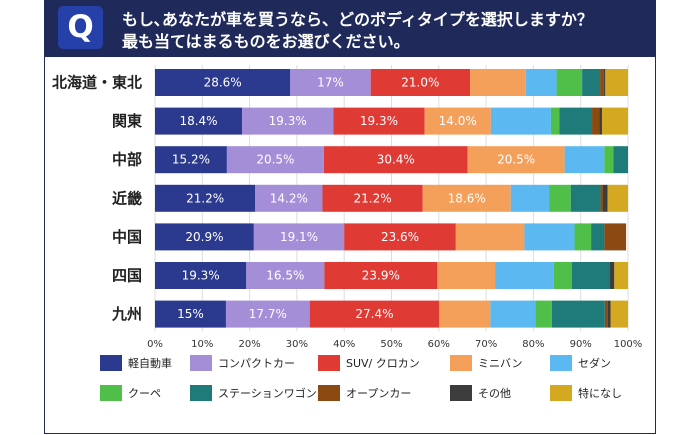 The height and width of the screenshot is (435, 700). I want to click on legend-label: ステーションワゴン, so click(267, 393).